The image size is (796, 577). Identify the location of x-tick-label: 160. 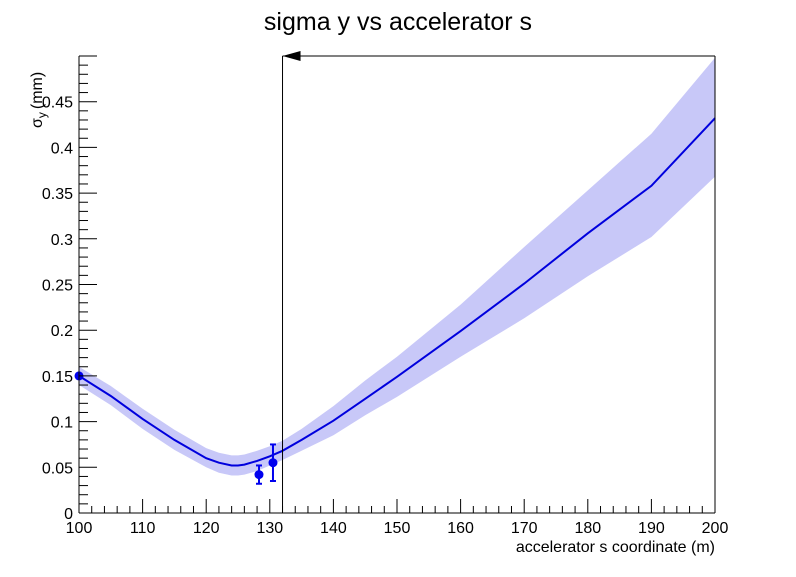
(460, 528).